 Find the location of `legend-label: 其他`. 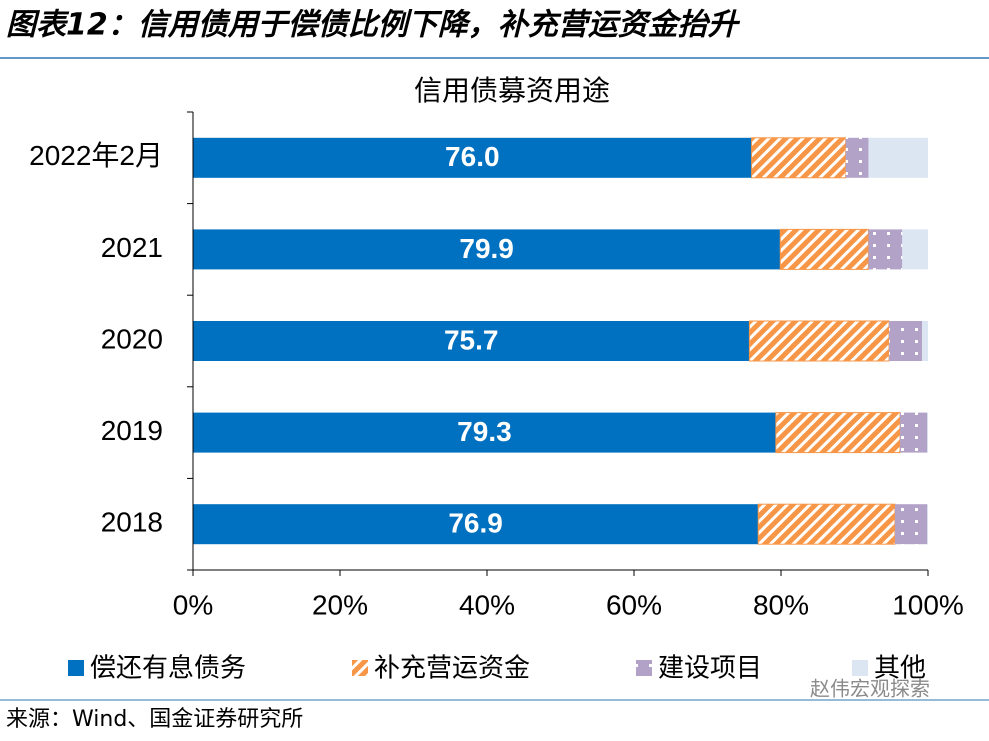

legend-label: 其他 is located at coordinates (900, 669).